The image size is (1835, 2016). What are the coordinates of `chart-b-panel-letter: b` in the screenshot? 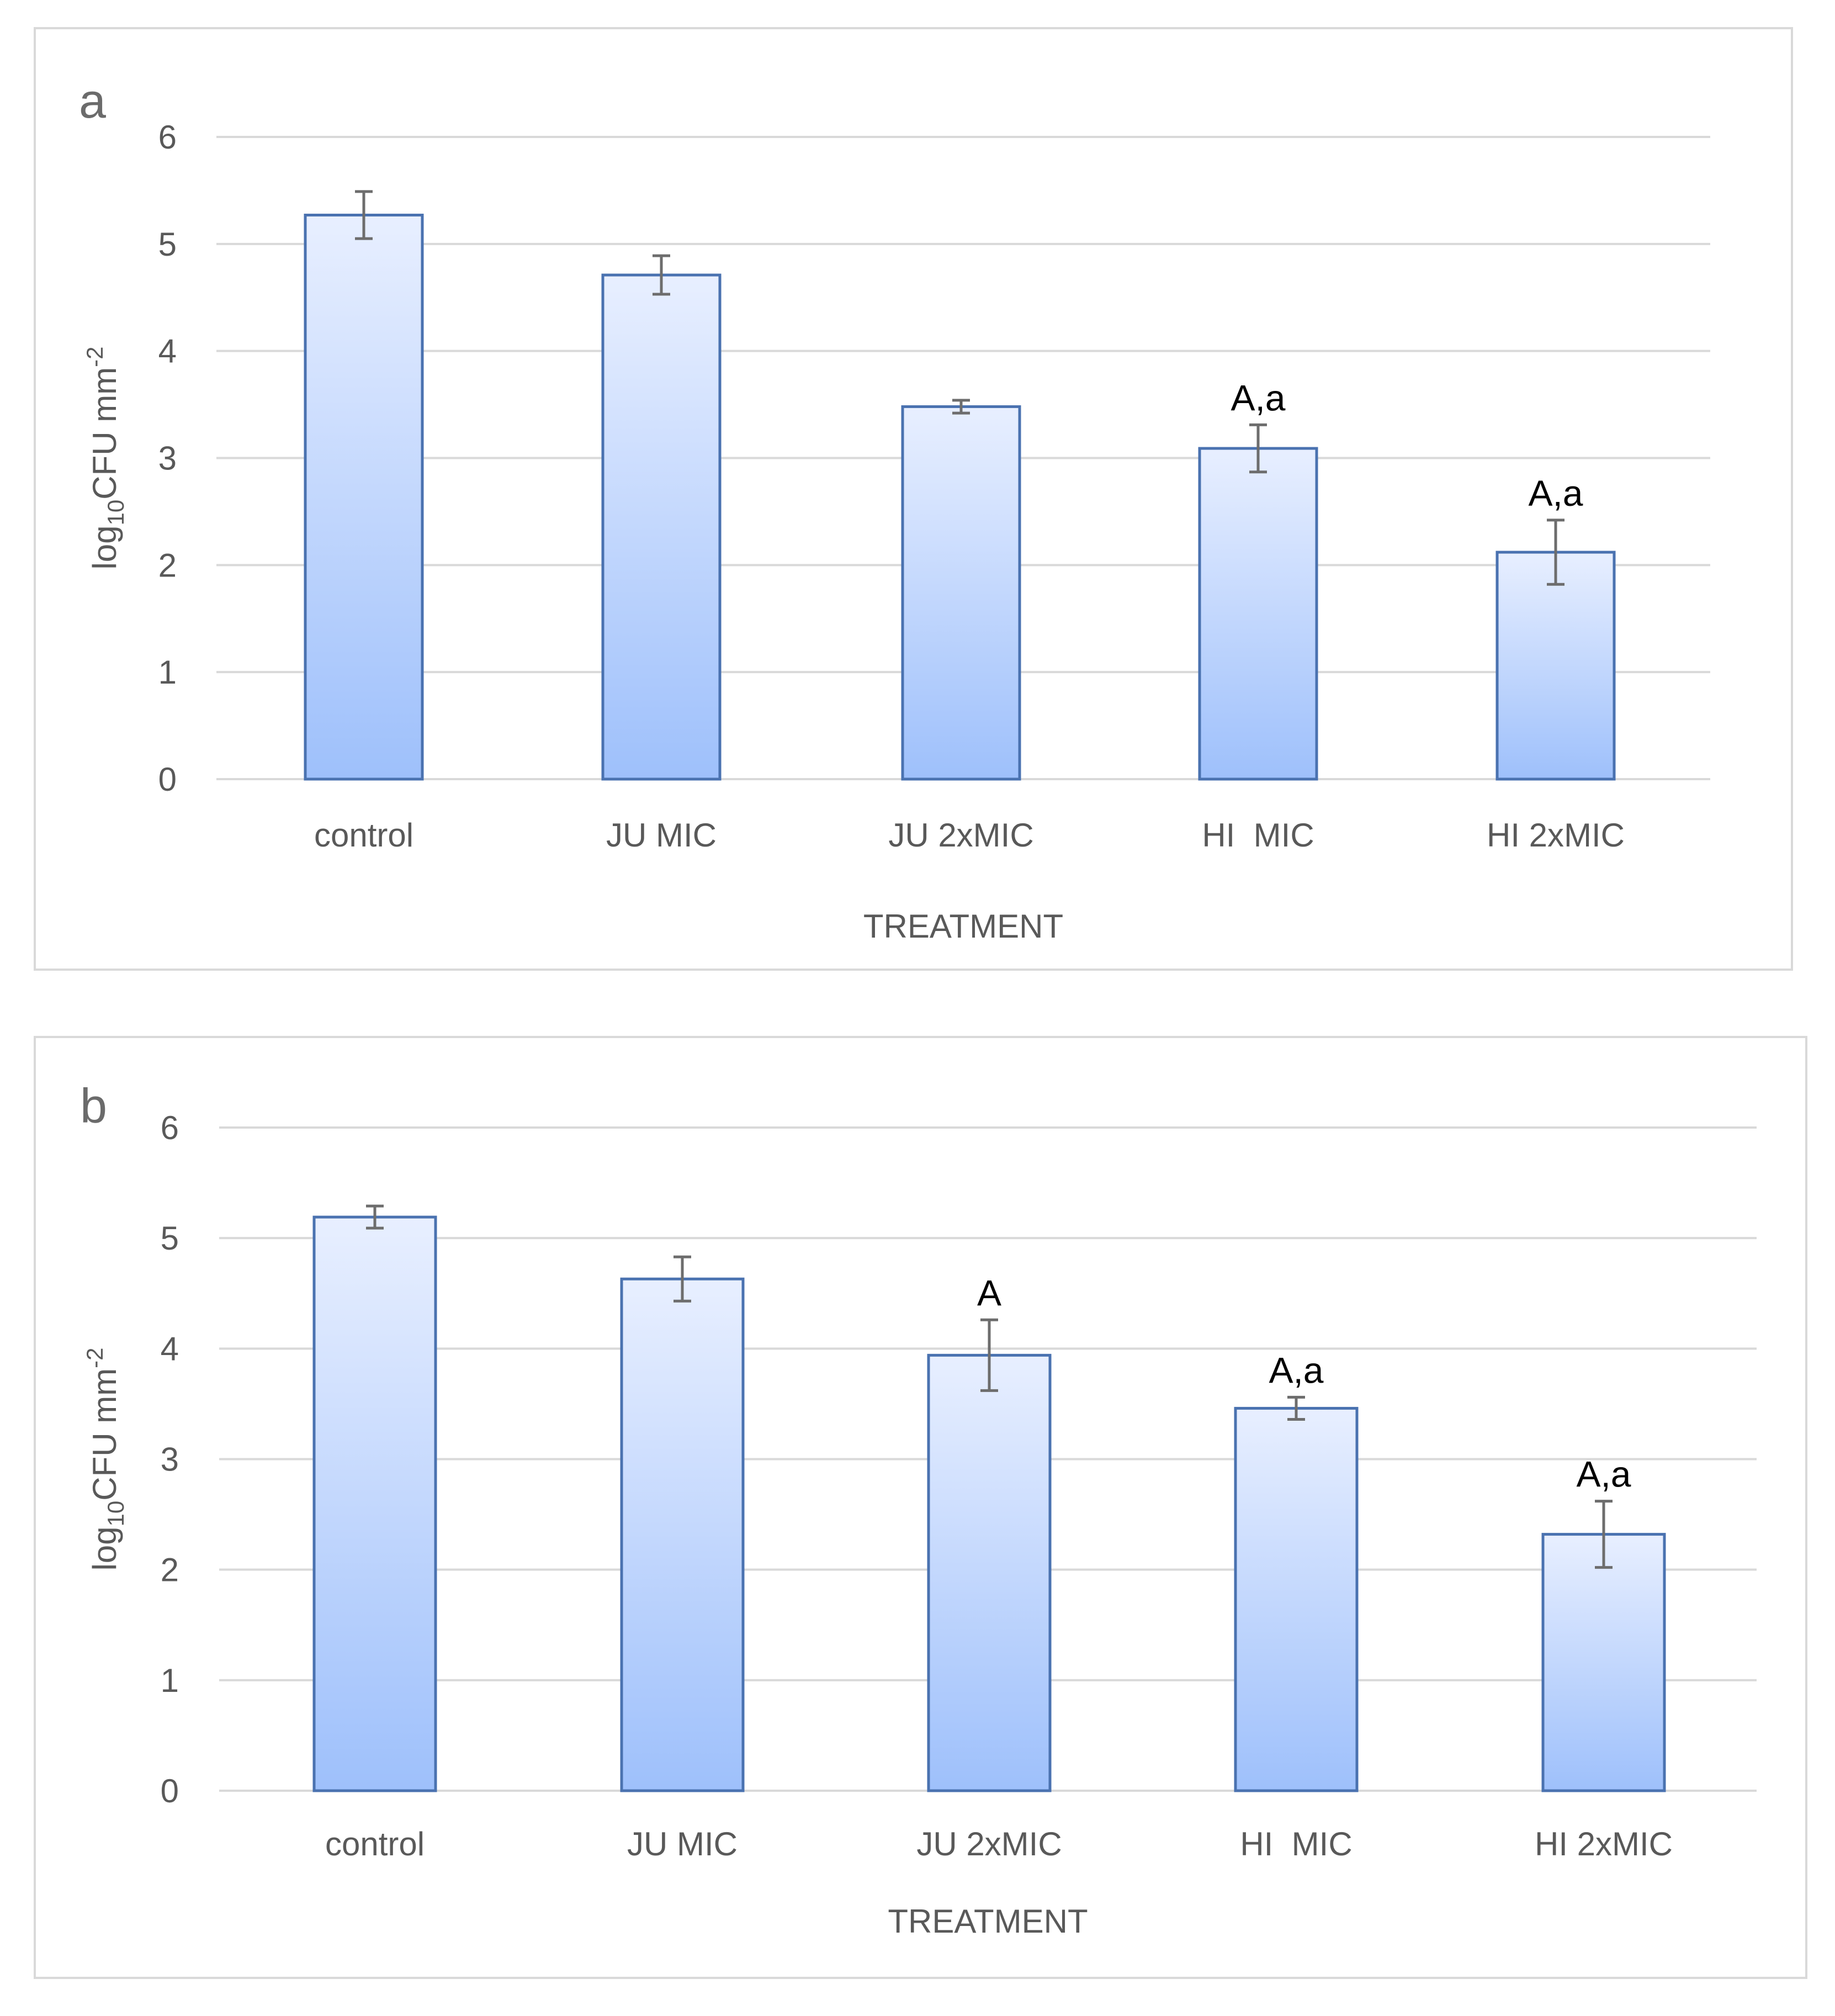 It's located at (93, 1105).